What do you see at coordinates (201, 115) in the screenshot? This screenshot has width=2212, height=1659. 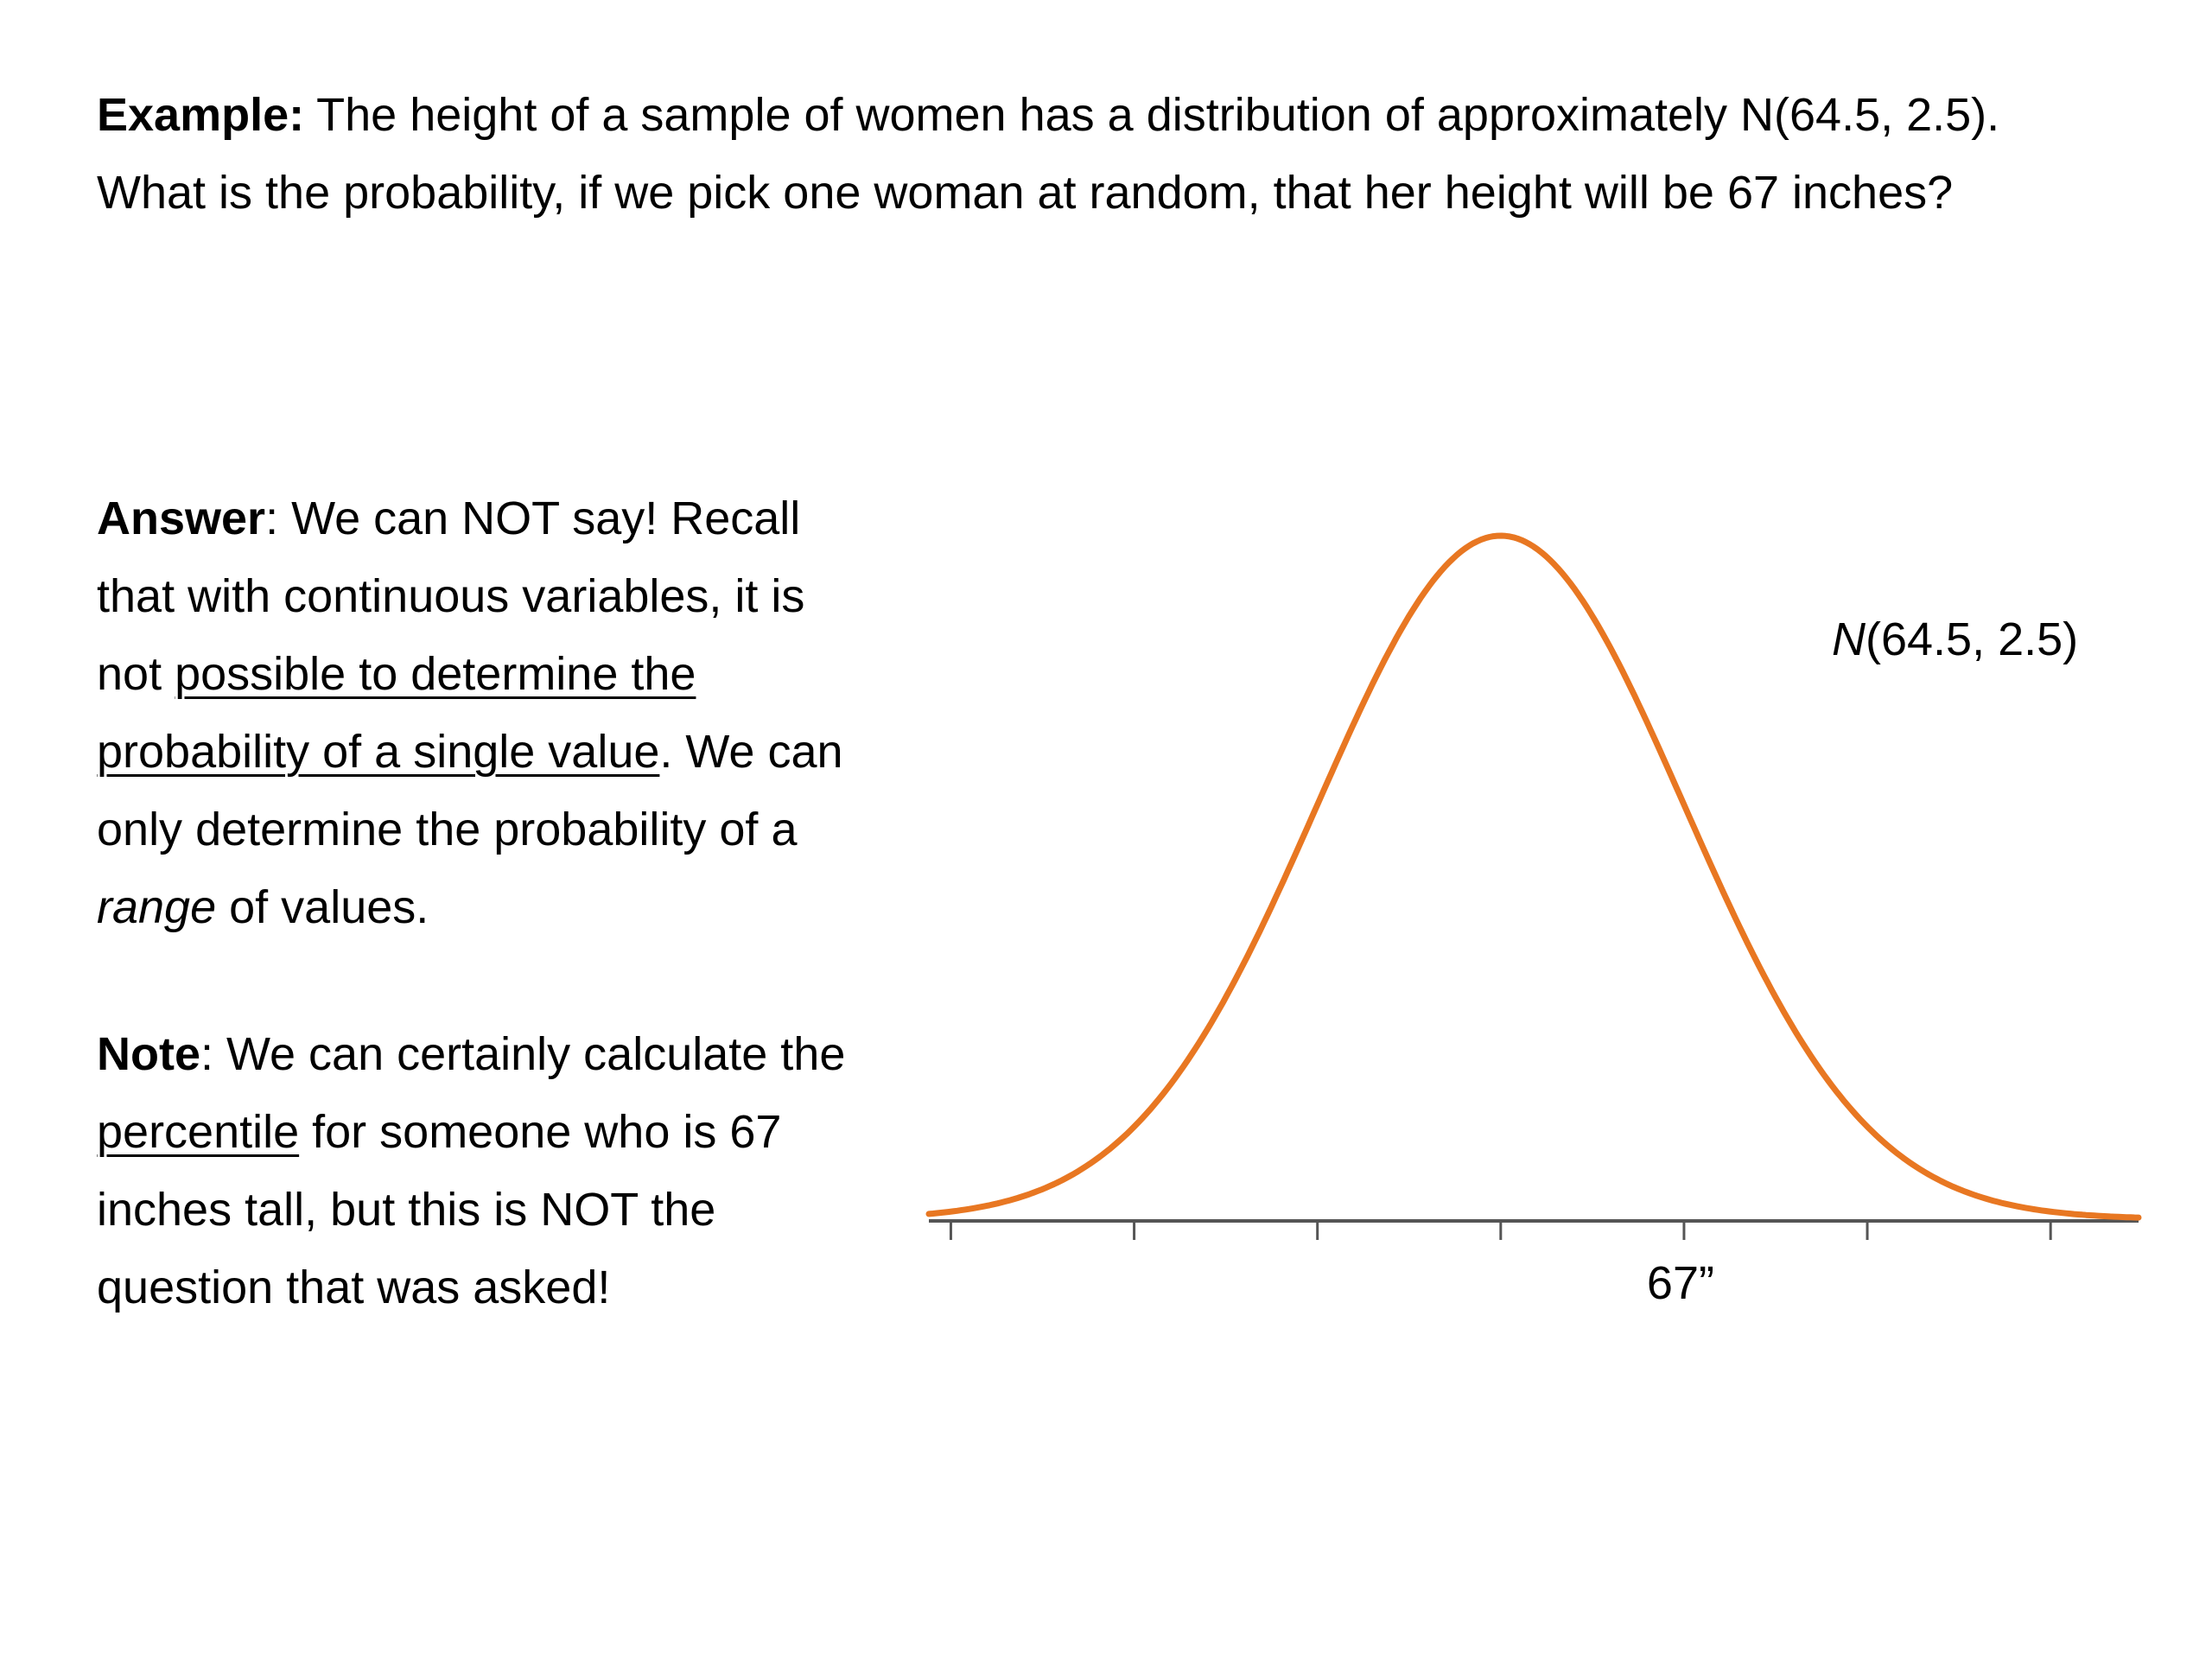 I see `example-label: Example:` at bounding box center [201, 115].